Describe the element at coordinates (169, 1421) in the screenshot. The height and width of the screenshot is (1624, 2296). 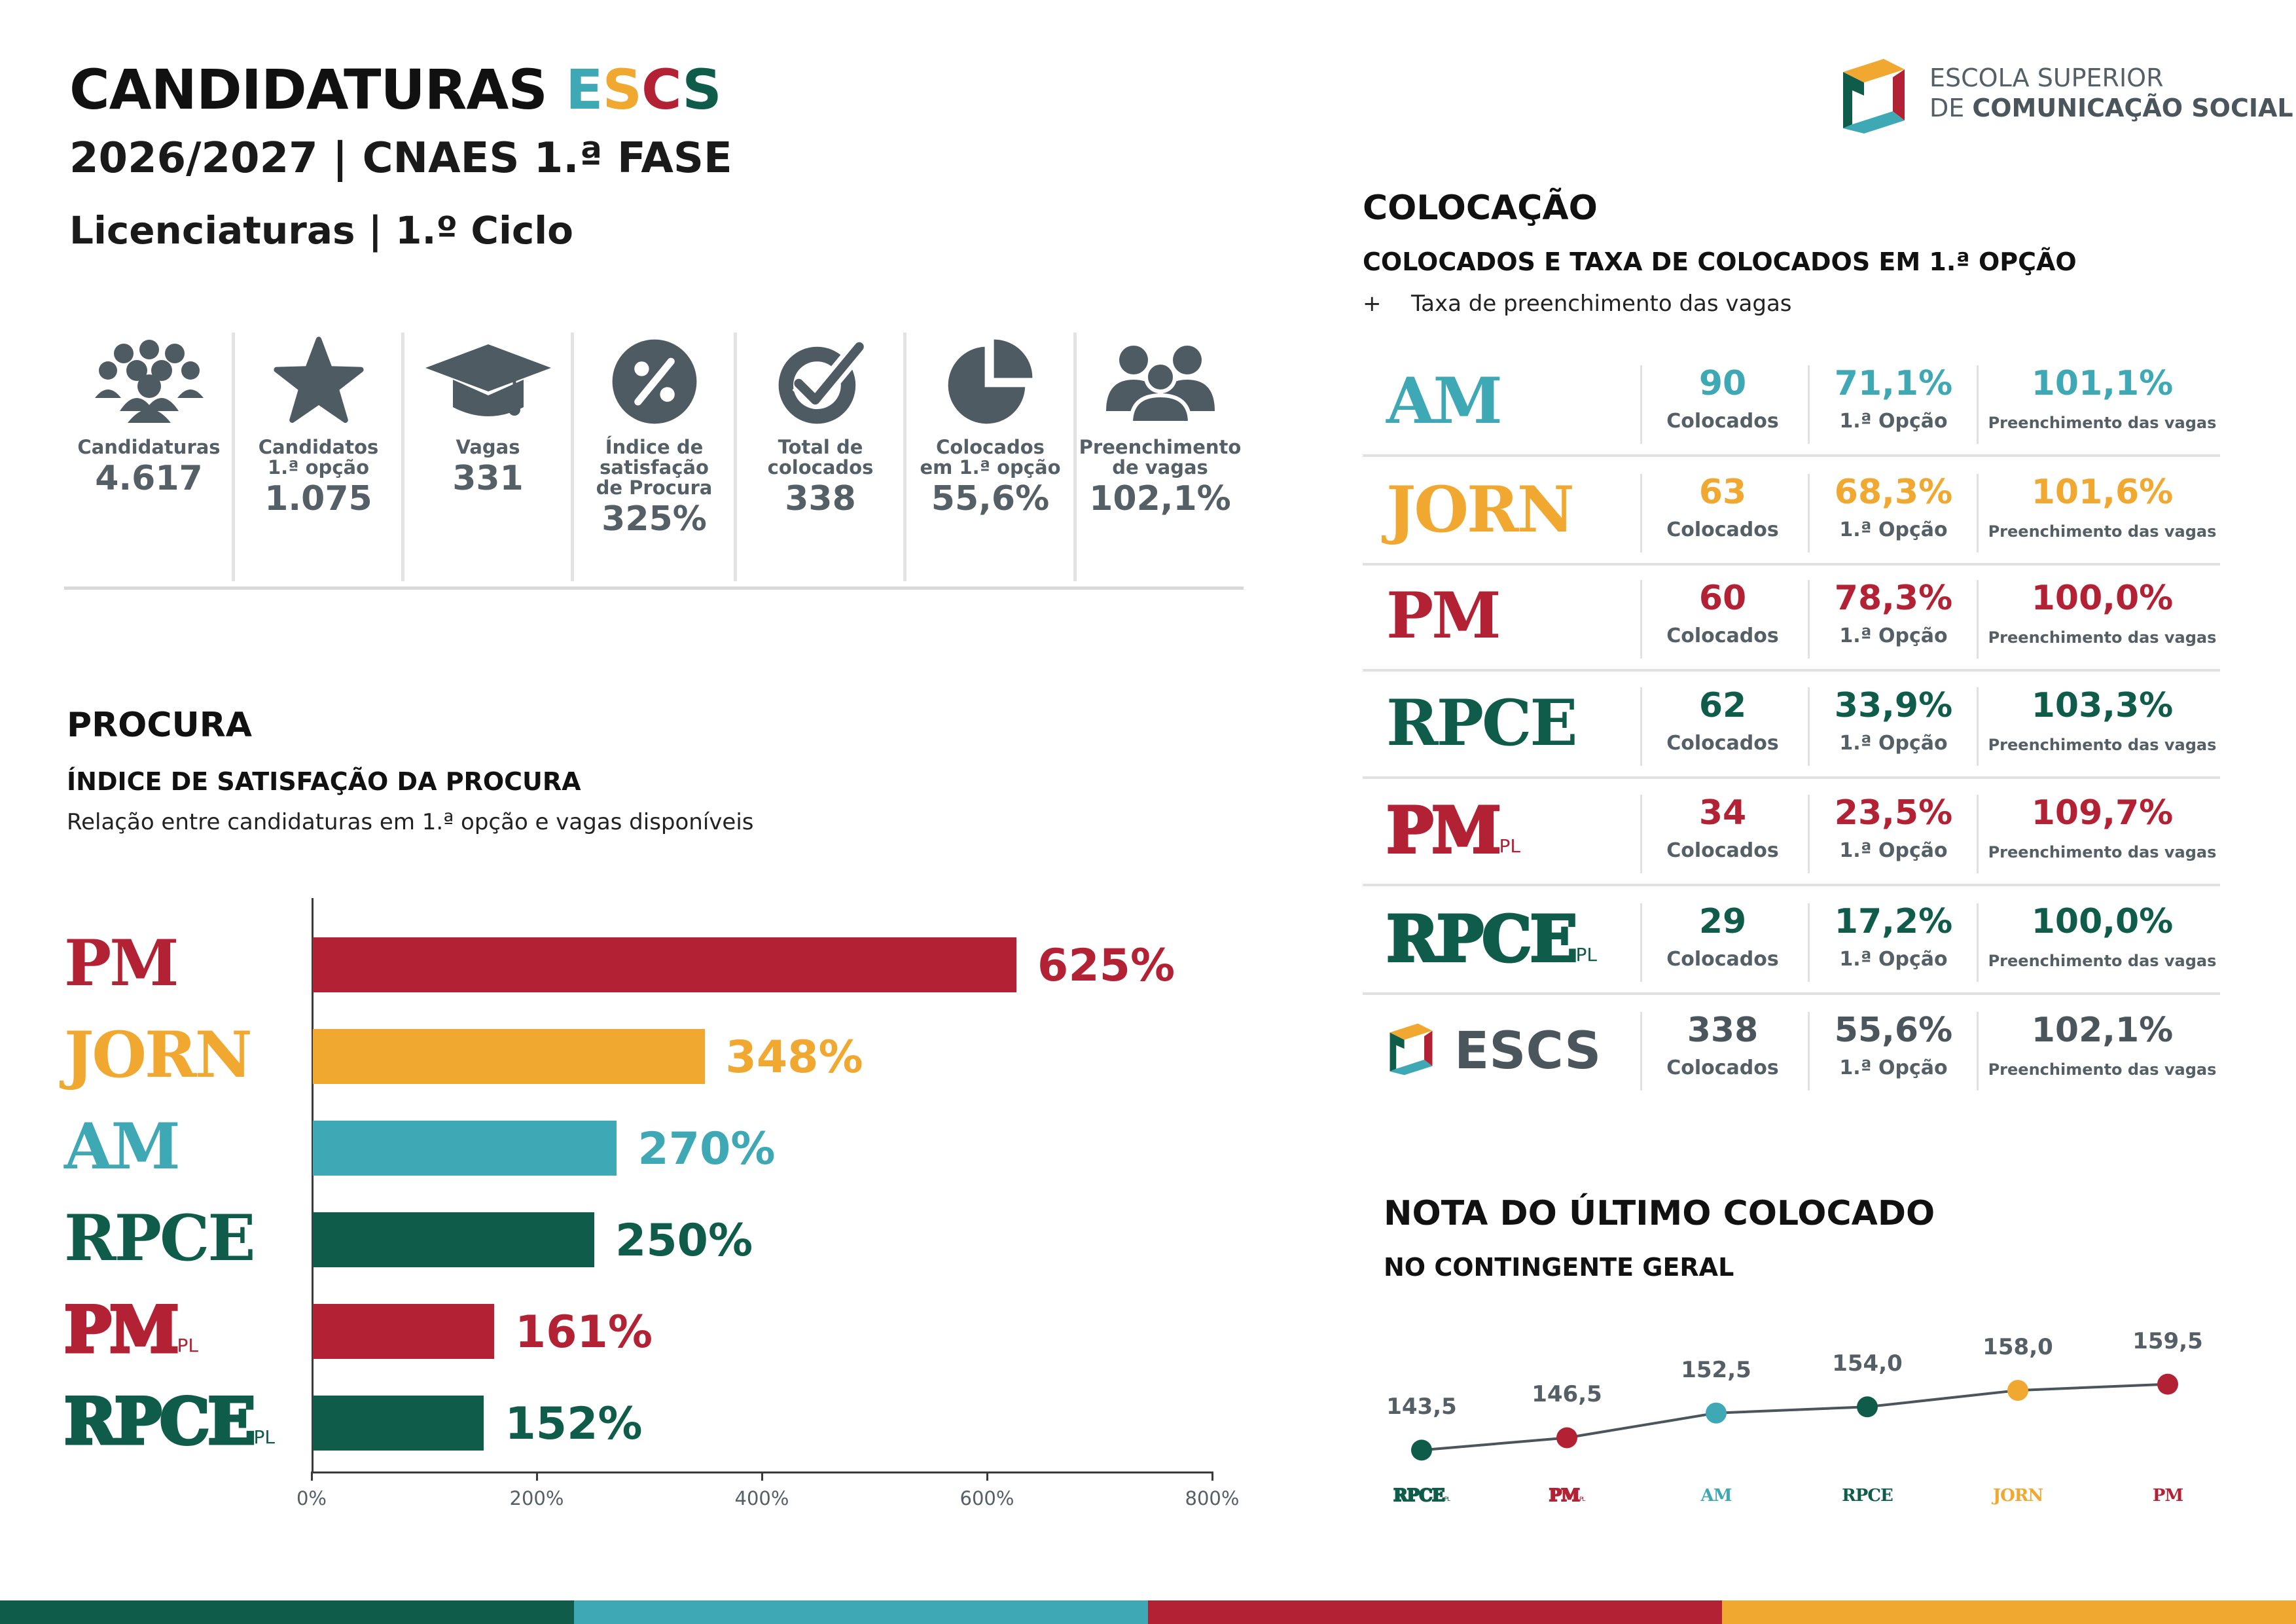
I see `bar-category-label: RPCEPL` at that location.